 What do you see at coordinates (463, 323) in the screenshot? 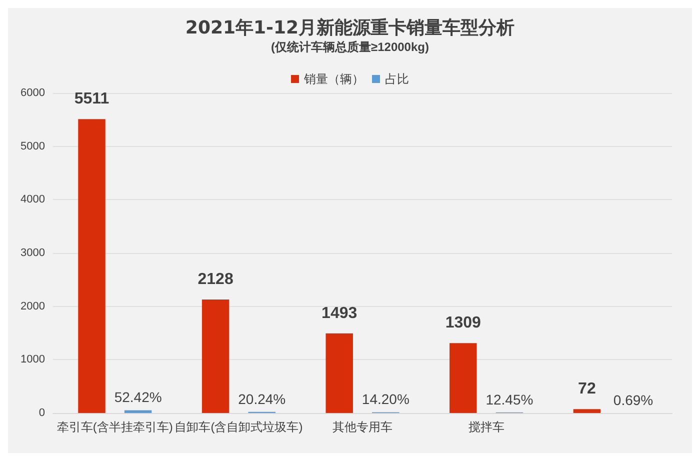
I see `data-label: 1309` at bounding box center [463, 323].